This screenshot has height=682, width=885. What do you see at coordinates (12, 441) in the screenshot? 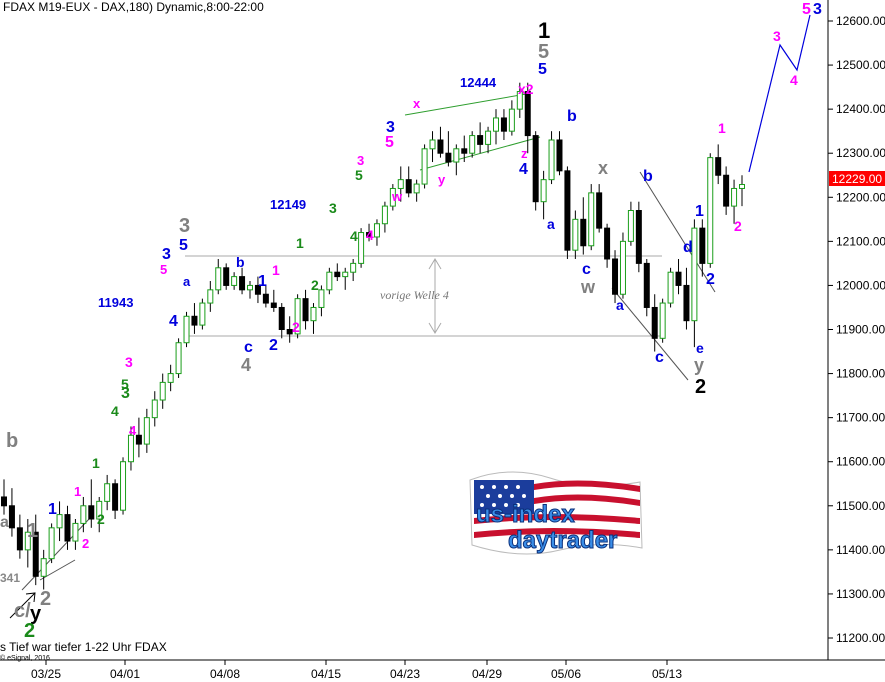
I see `wave-label: b` at bounding box center [12, 441].